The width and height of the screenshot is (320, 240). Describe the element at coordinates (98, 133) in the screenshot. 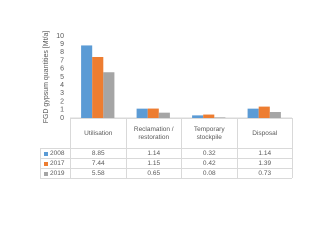

I see `x-tick-label: Utilisation` at that location.